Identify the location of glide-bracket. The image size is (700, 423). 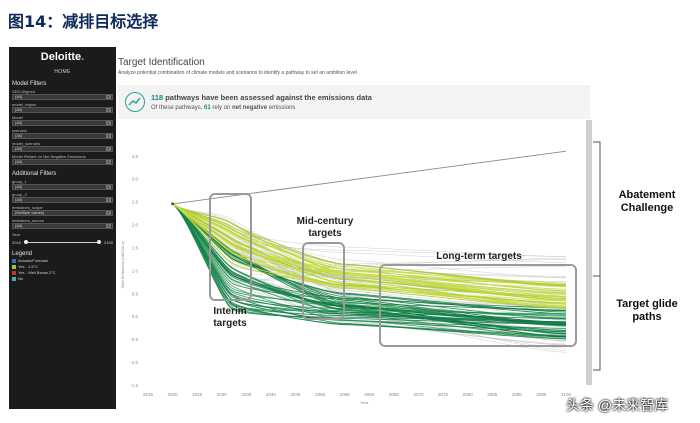
(597, 323).